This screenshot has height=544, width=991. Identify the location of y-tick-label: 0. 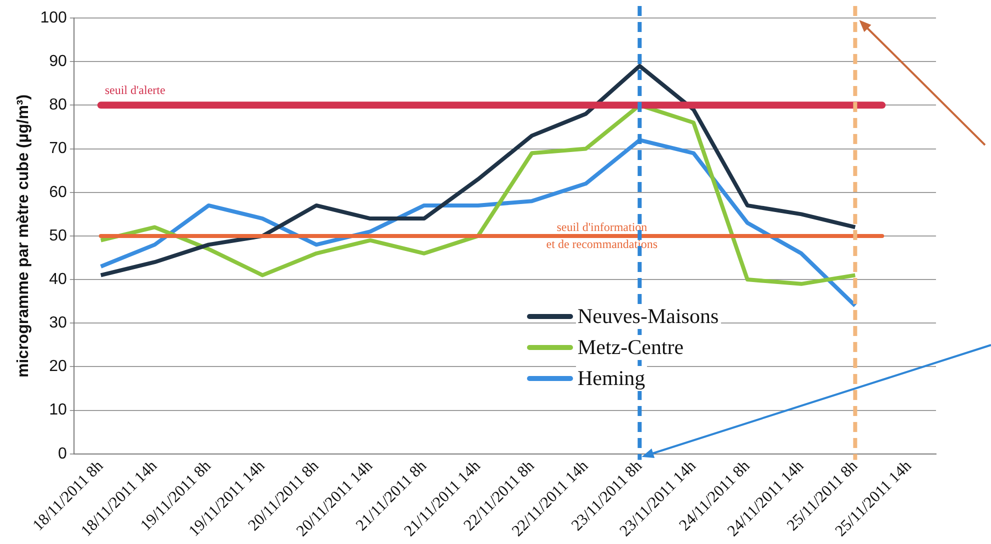
(62, 453).